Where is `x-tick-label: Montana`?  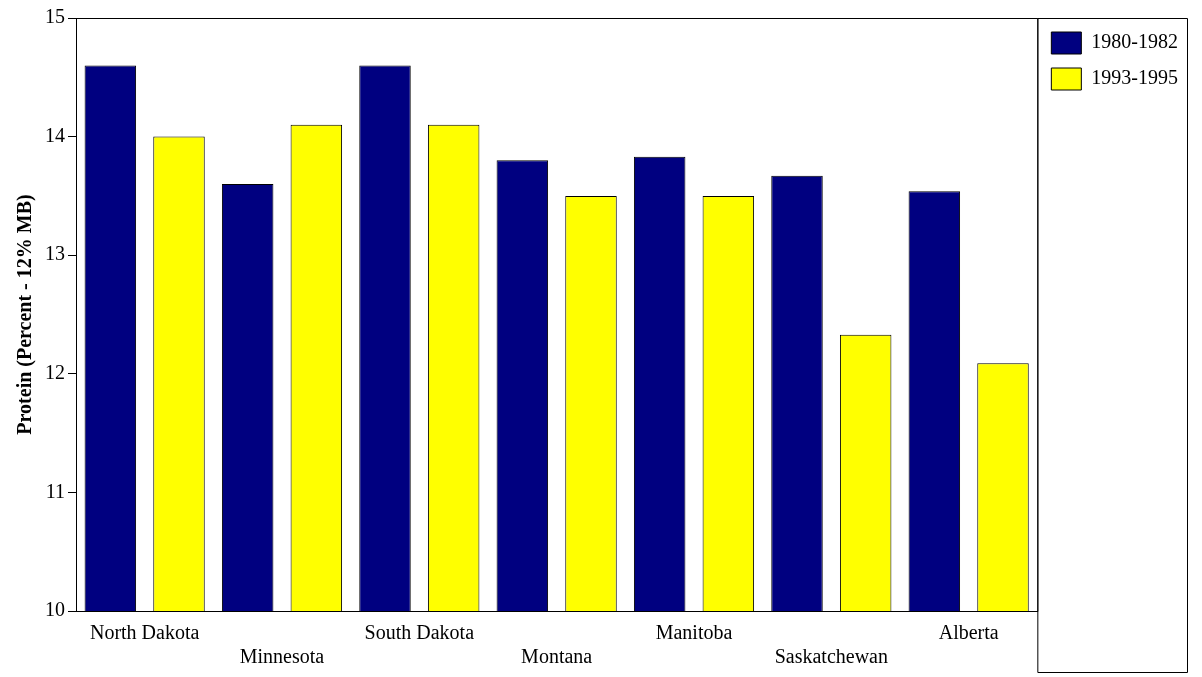
x-tick-label: Montana is located at coordinates (557, 656).